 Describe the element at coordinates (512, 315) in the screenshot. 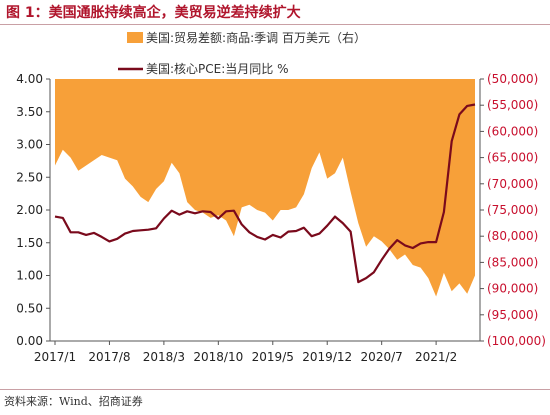

I see `right-tick-label: (95,000)` at that location.